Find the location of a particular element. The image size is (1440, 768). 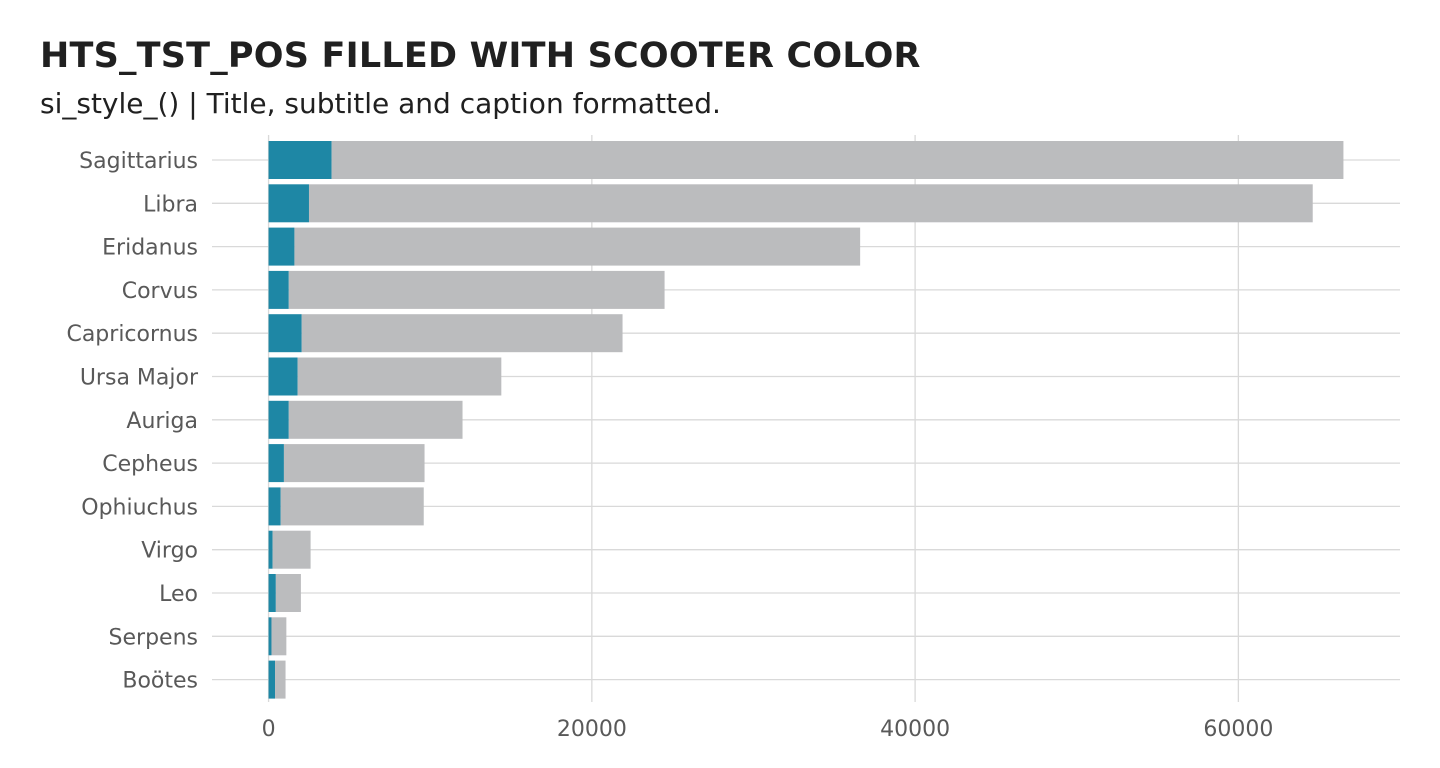

y-tick-label: Cepheus is located at coordinates (150, 464).